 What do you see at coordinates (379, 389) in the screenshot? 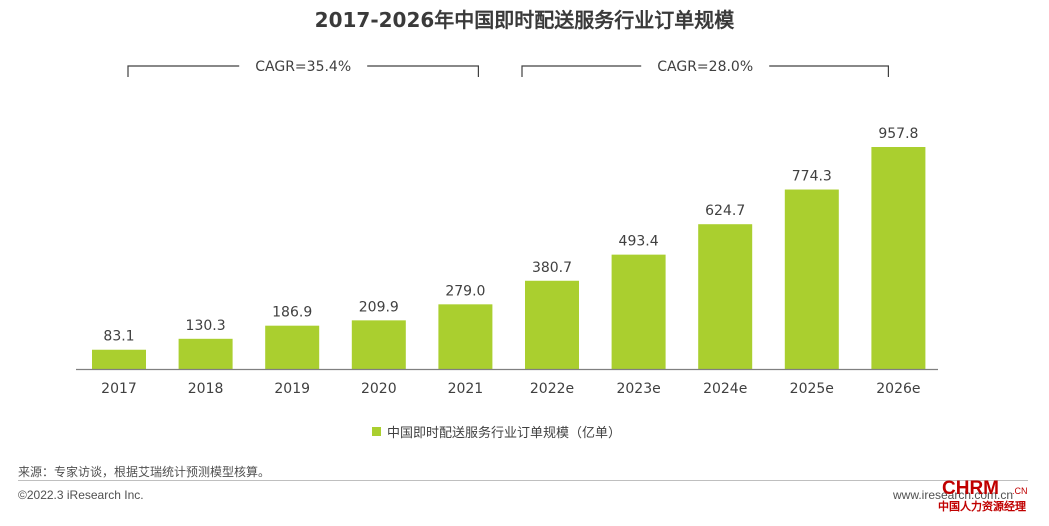
I see `x-tick-label-2020: 2020` at bounding box center [379, 389].